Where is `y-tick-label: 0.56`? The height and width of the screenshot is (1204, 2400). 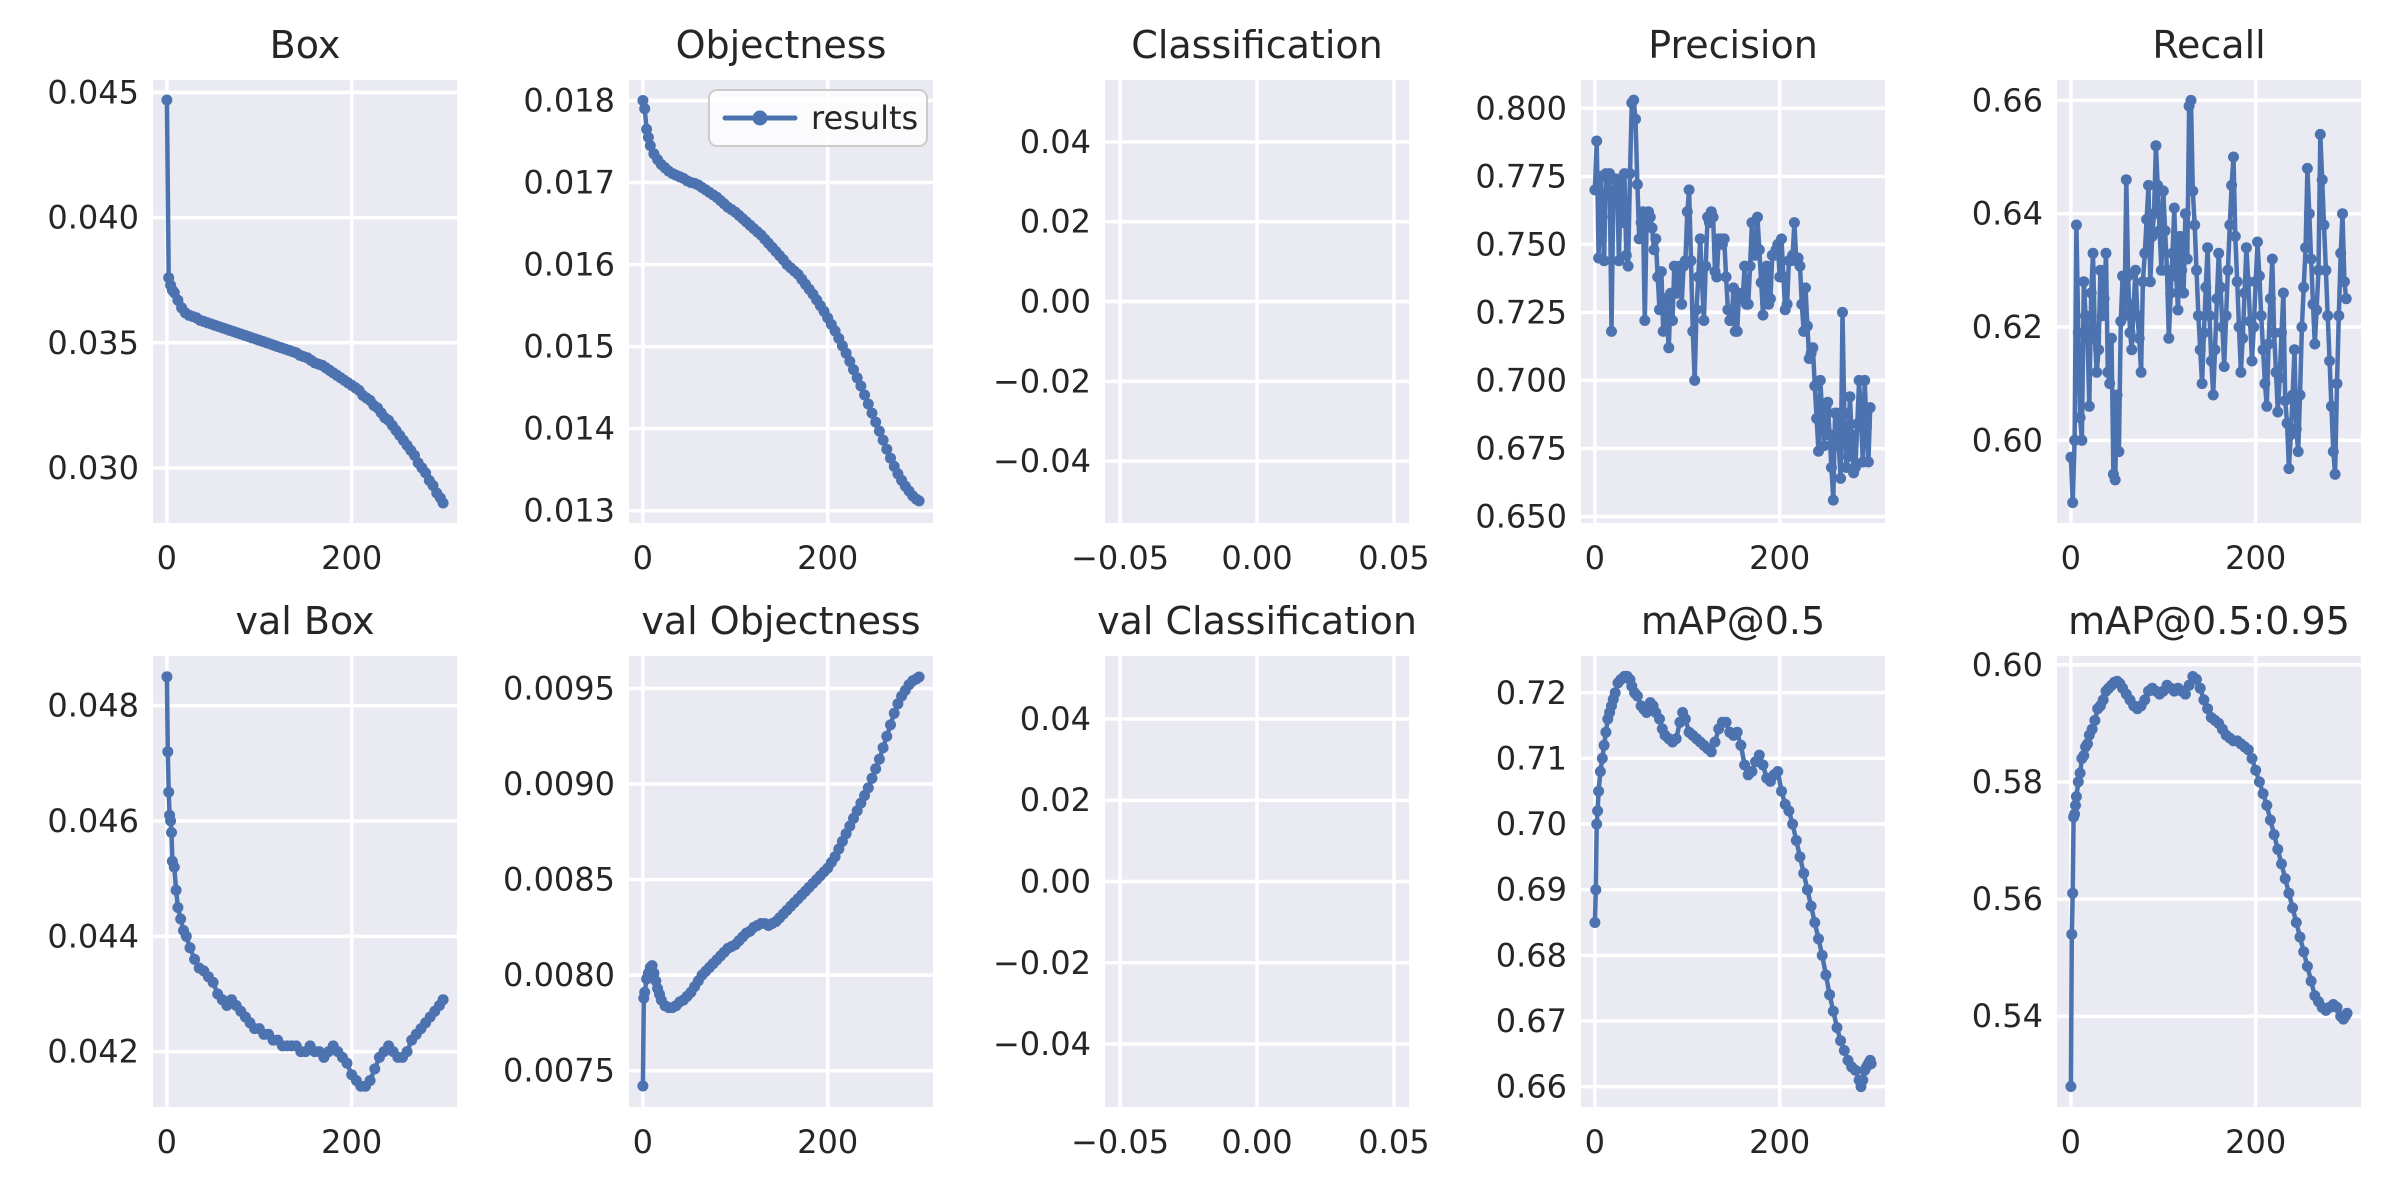 y-tick-label: 0.56 is located at coordinates (2007, 899).